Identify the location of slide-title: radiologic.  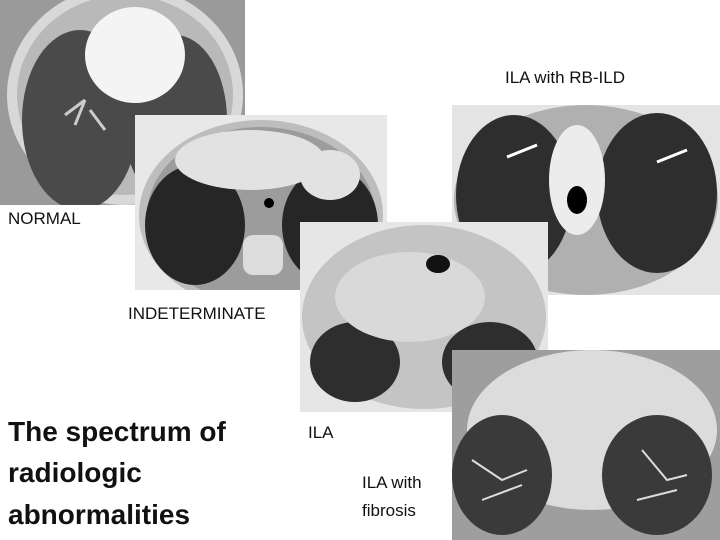
(75, 472).